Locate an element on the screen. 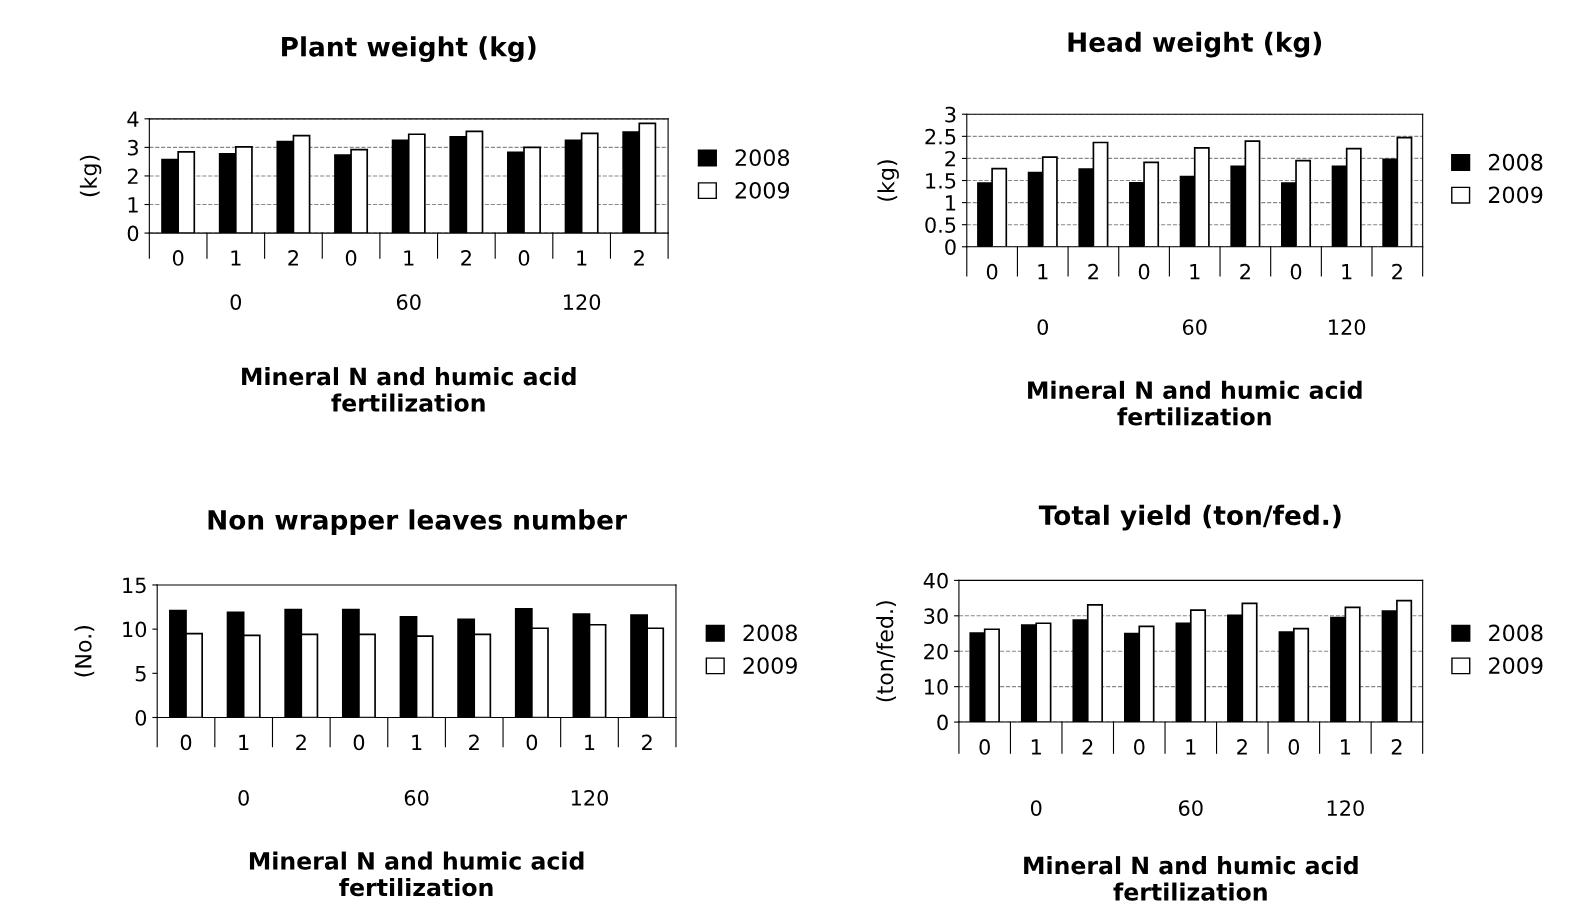 The image size is (1572, 914). y-axis-title: (No.) is located at coordinates (84, 651).